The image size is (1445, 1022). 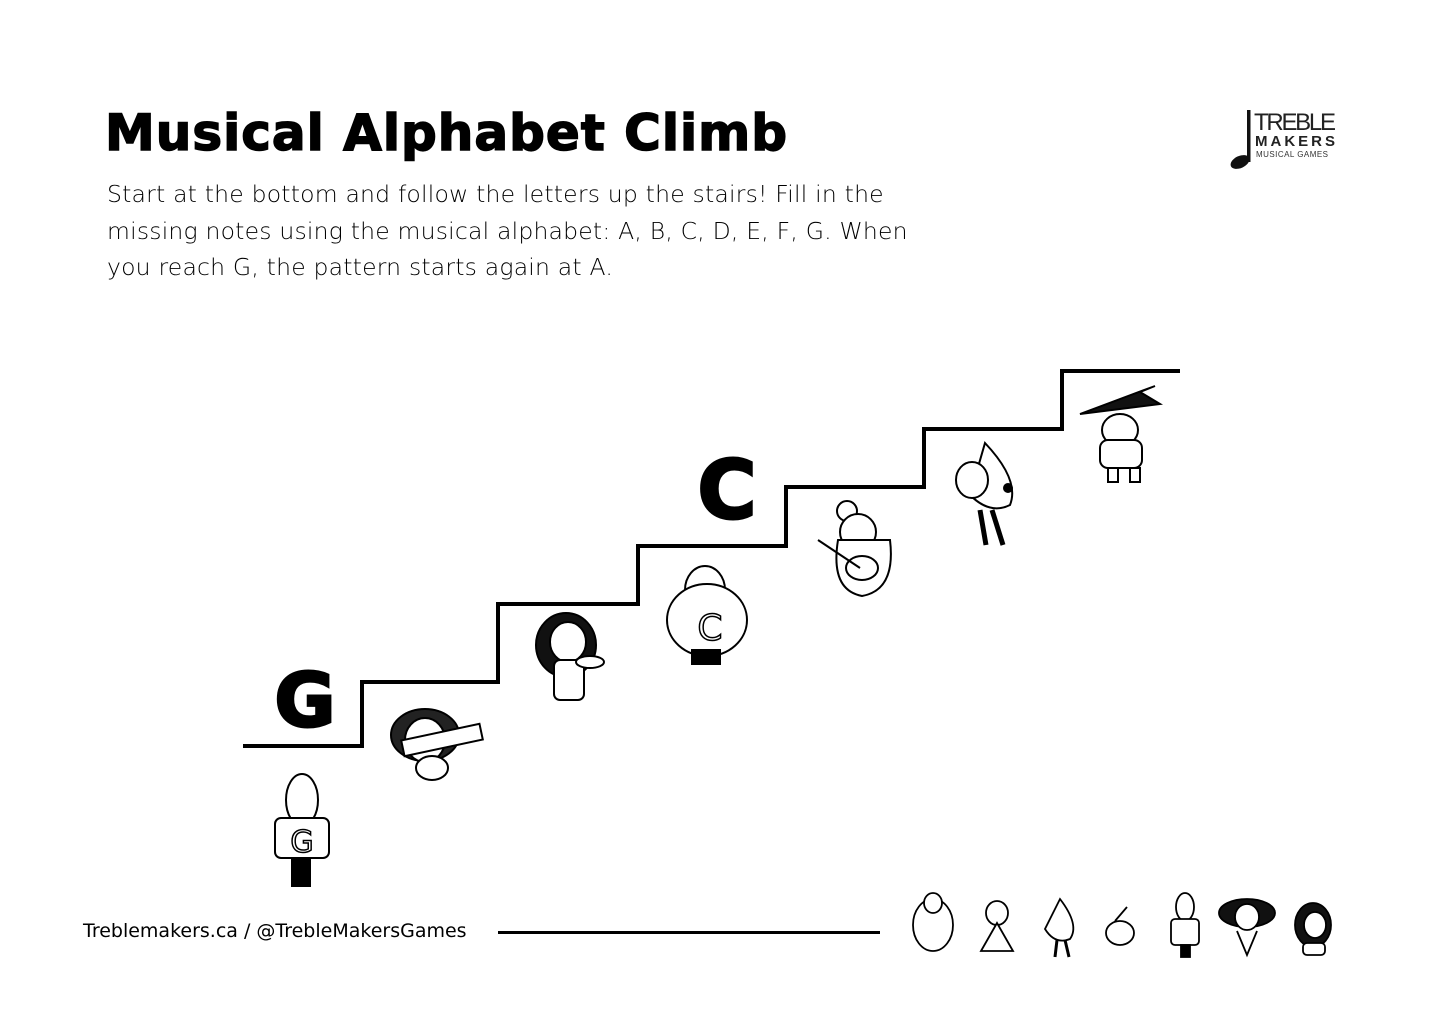 I want to click on character-conductor, so click(x=1121, y=434).